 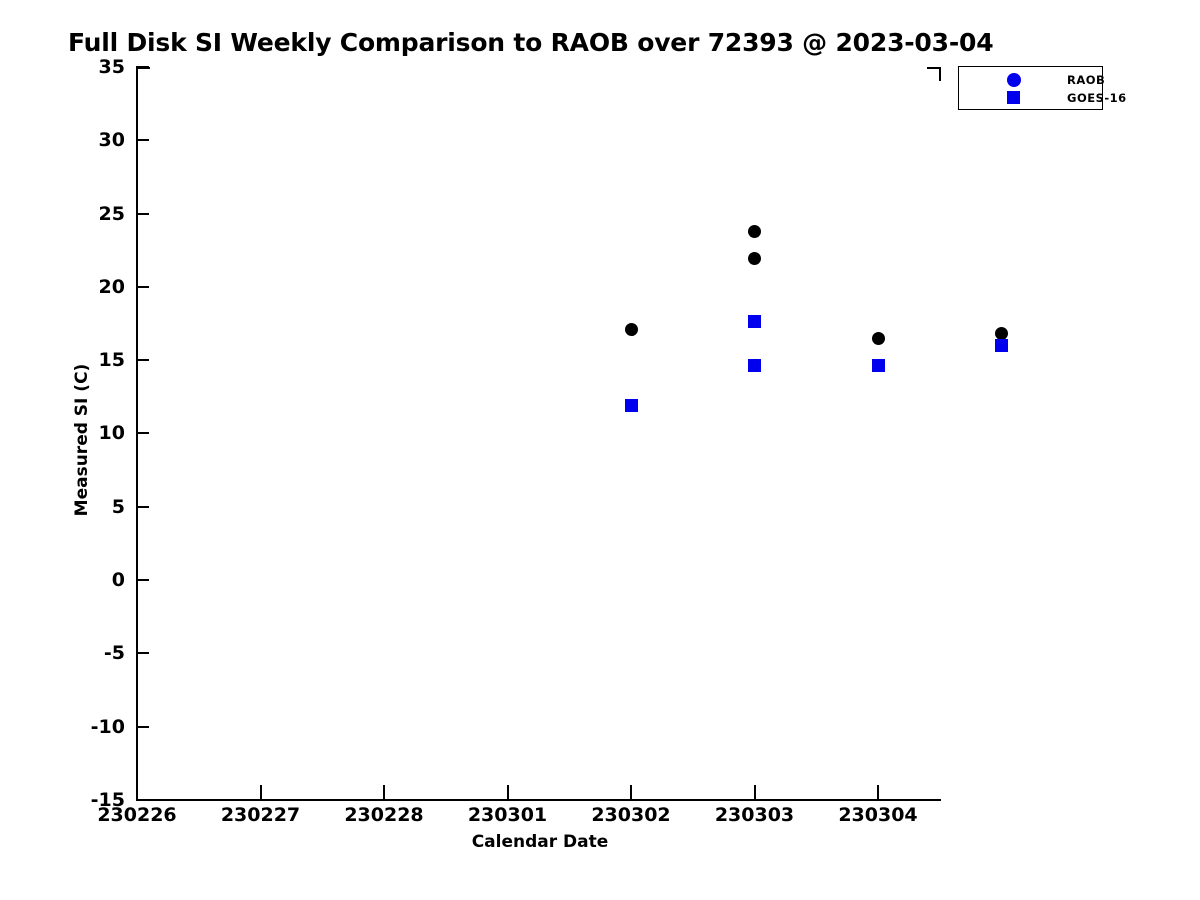 What do you see at coordinates (118, 506) in the screenshot?
I see `y-tick-label: 5` at bounding box center [118, 506].